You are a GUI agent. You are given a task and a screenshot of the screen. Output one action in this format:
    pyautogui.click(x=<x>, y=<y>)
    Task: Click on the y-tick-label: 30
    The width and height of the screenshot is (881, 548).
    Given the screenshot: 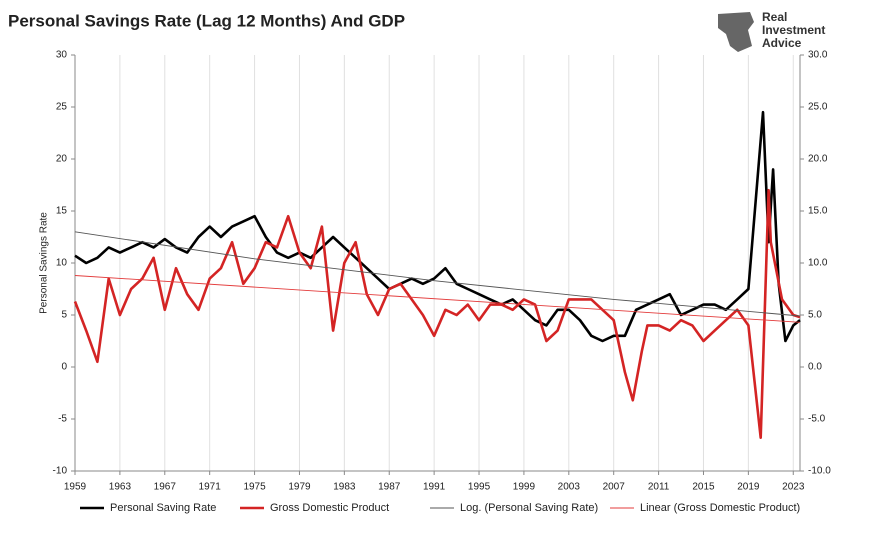 What is the action you would take?
    pyautogui.click(x=62, y=55)
    